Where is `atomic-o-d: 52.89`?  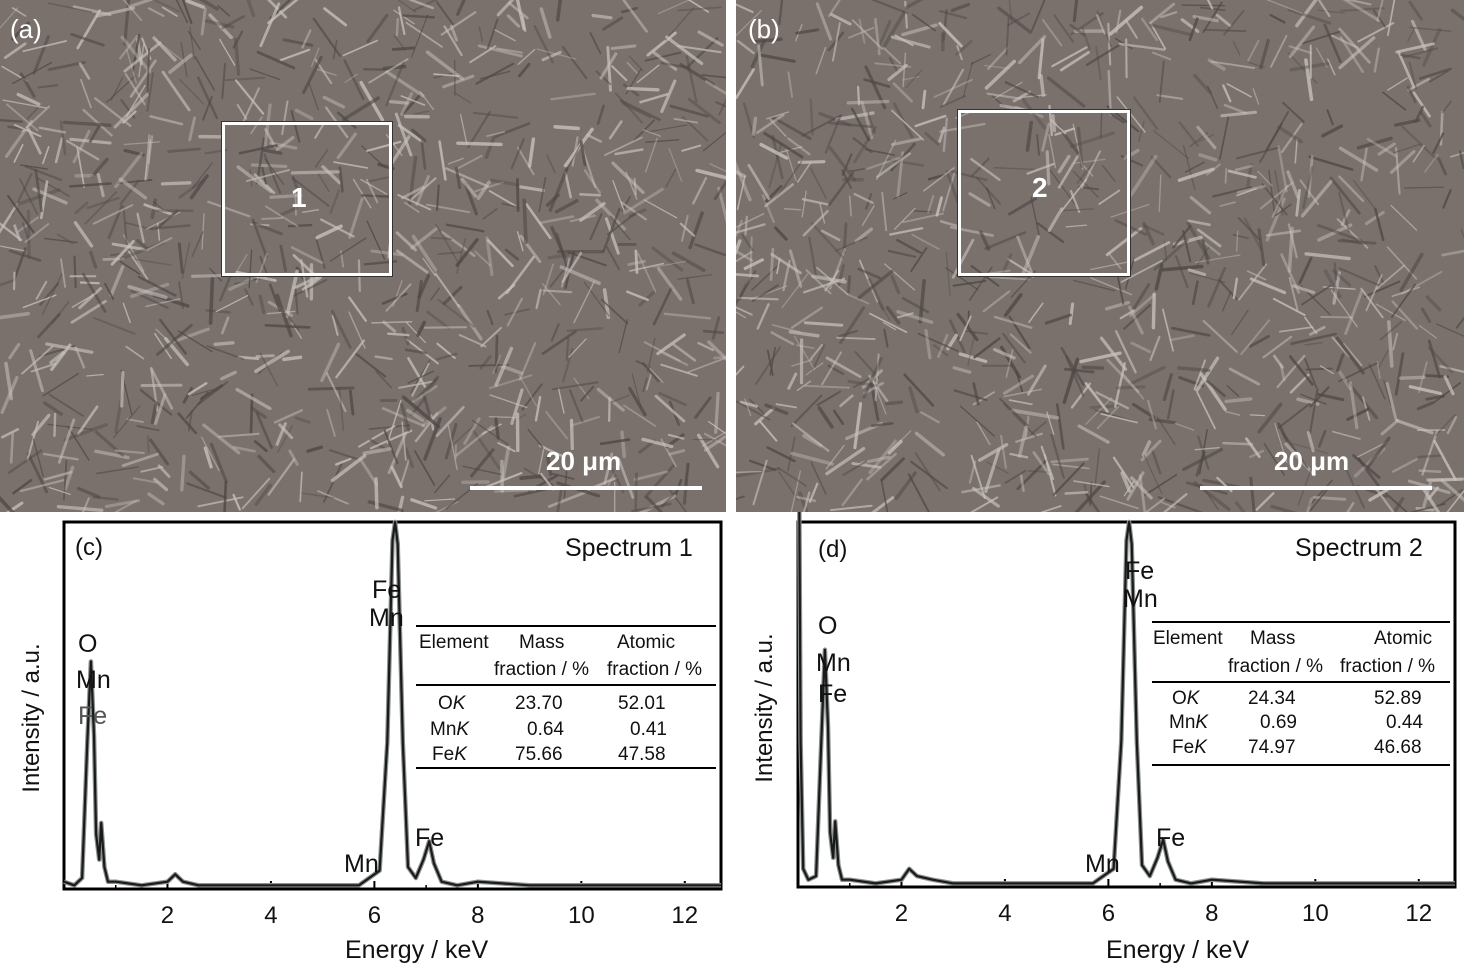
atomic-o-d: 52.89 is located at coordinates (1398, 698).